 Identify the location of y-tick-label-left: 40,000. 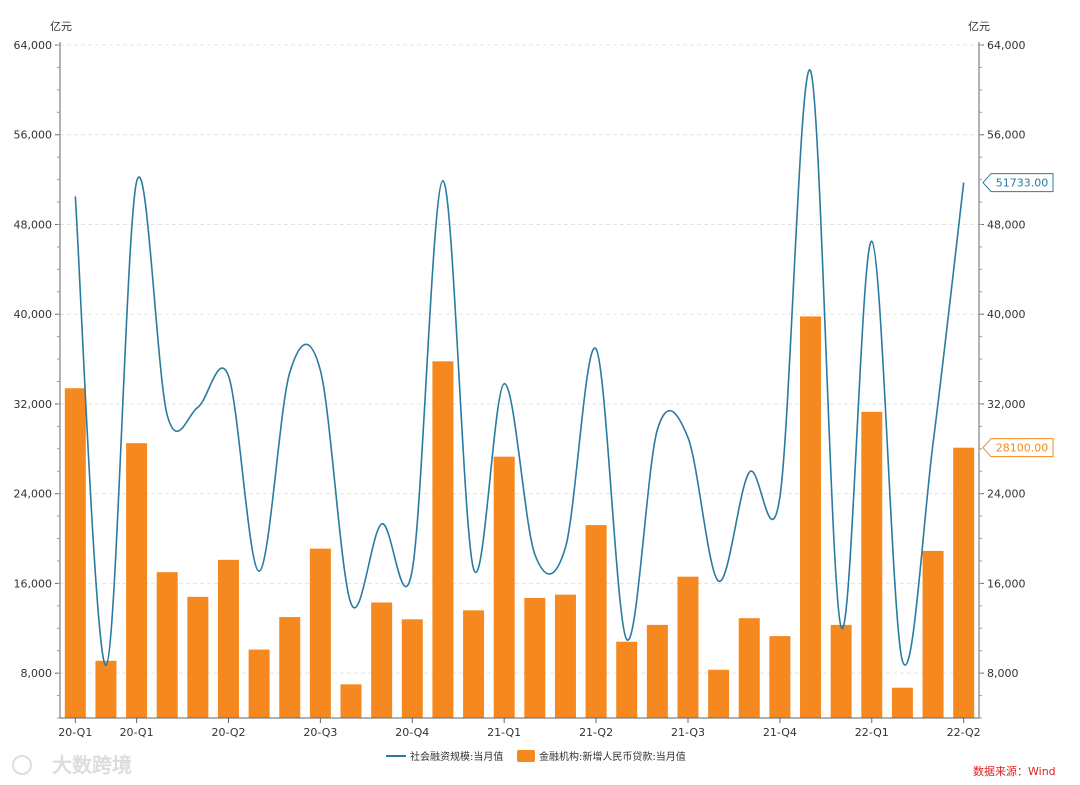
(33, 314).